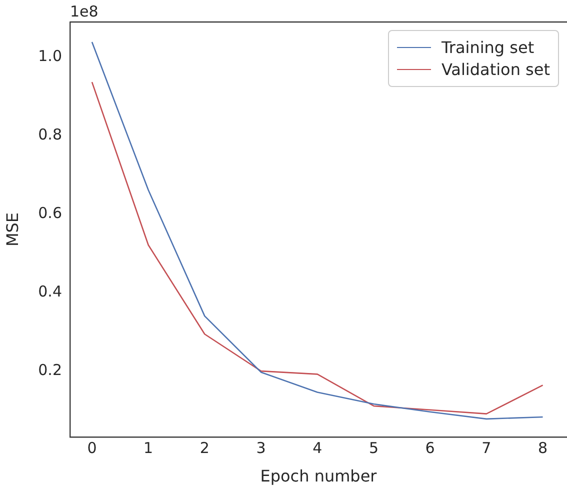  What do you see at coordinates (50, 134) in the screenshot?
I see `y-tick-label: 0.8` at bounding box center [50, 134].